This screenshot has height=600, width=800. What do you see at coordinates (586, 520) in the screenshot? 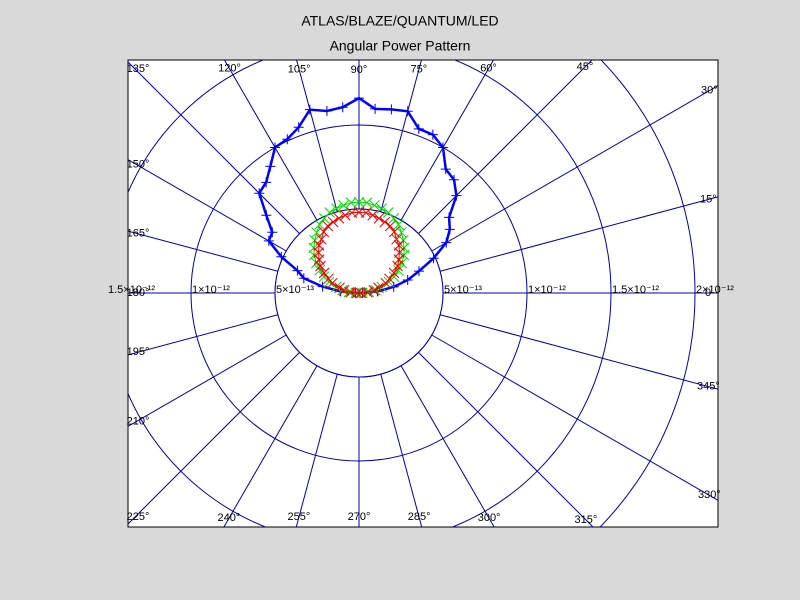
I see `angle-tick-label: 315°` at bounding box center [586, 520].